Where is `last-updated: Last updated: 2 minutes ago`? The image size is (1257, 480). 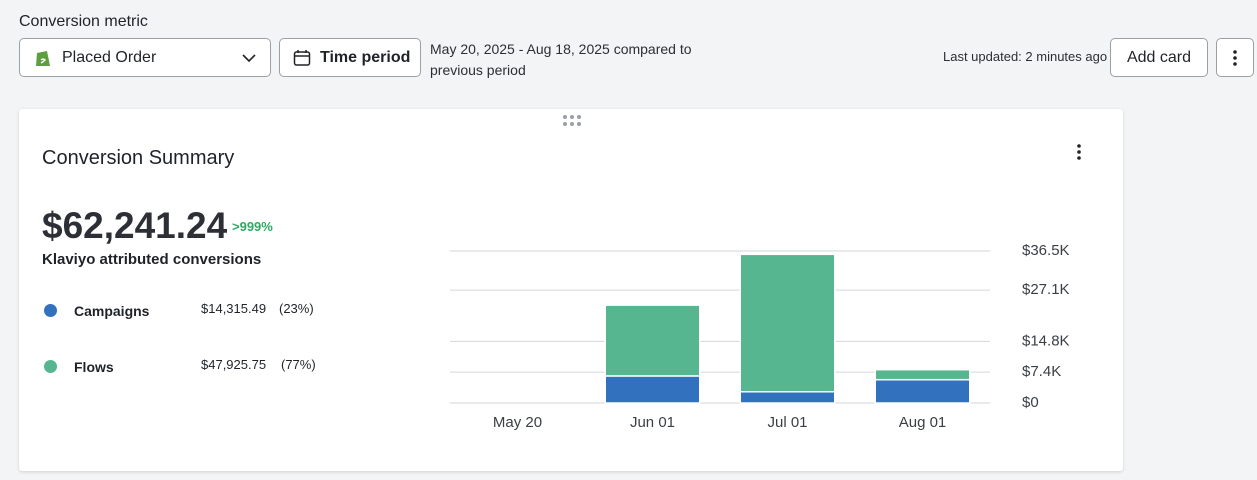 last-updated: Last updated: 2 minutes ago is located at coordinates (1025, 56).